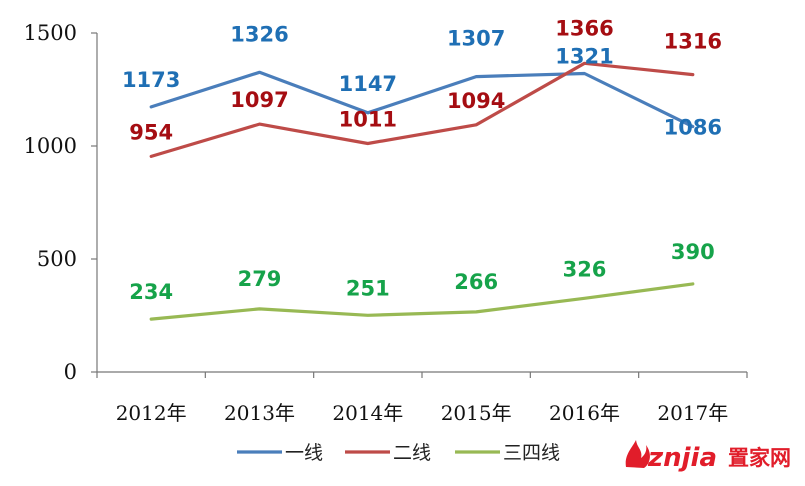 The image size is (805, 486). I want to click on data-label: 1097, so click(259, 100).